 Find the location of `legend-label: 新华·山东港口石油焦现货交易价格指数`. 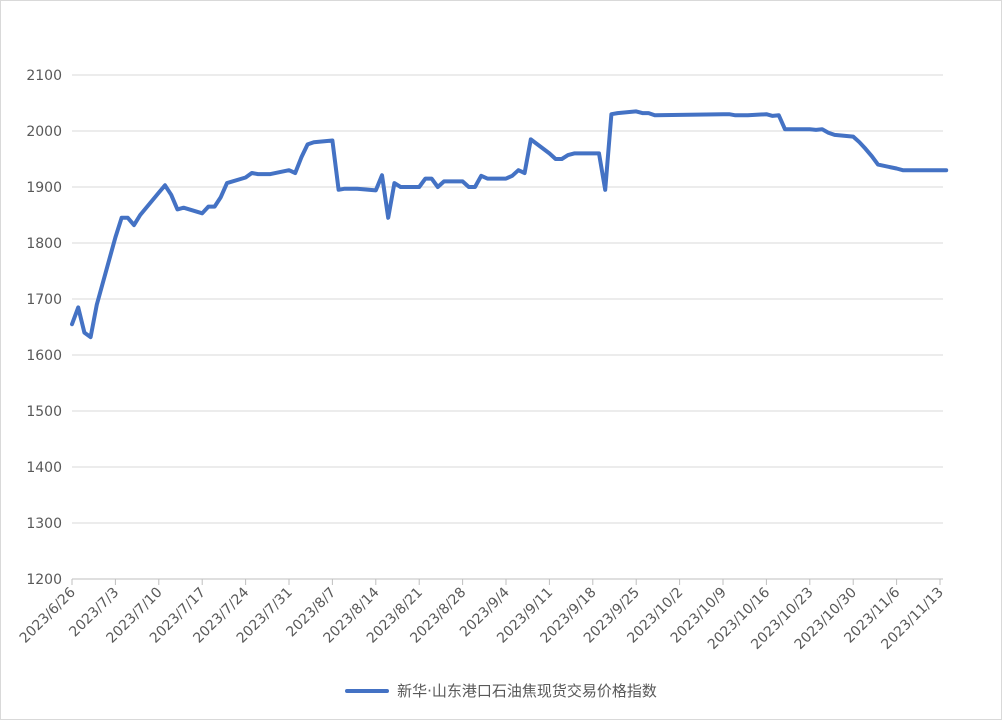

legend-label: 新华·山东港口石油焦现货交易价格指数 is located at coordinates (527, 691).